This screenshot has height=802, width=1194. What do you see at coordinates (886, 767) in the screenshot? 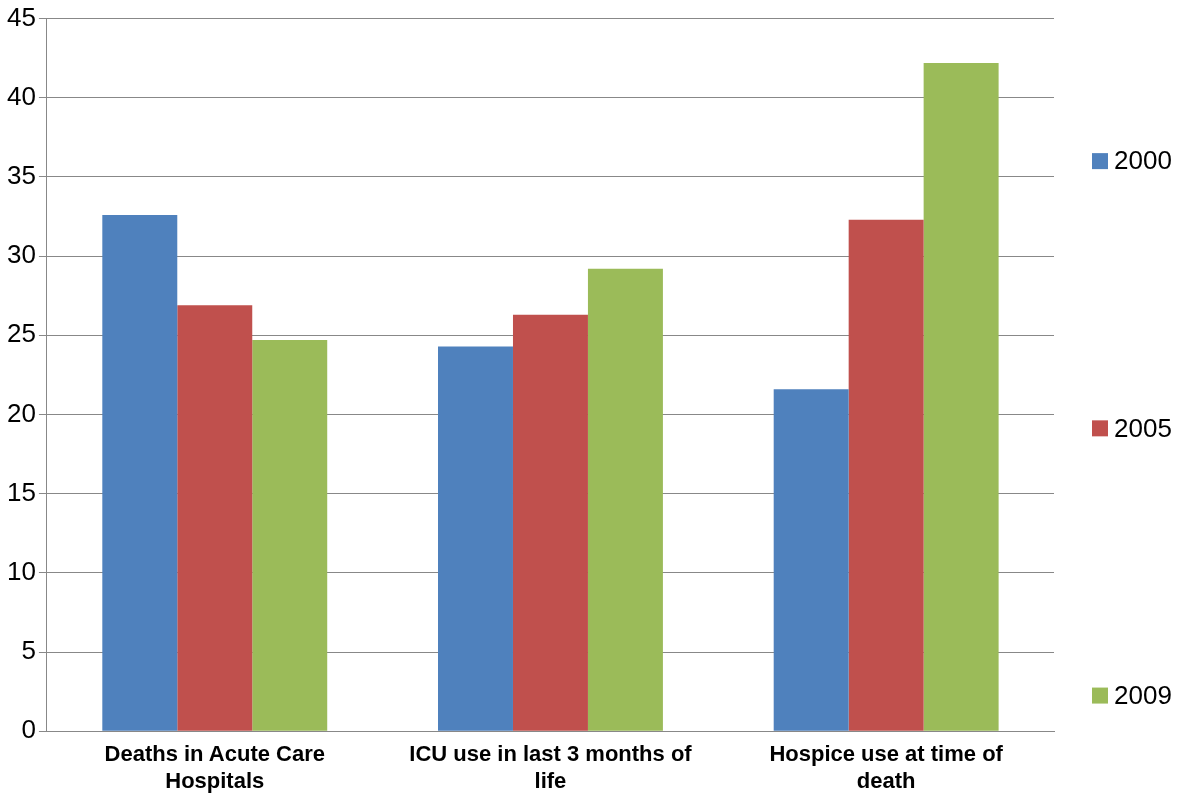
I see `x-tick-label: Hospice use at time of death` at bounding box center [886, 767].